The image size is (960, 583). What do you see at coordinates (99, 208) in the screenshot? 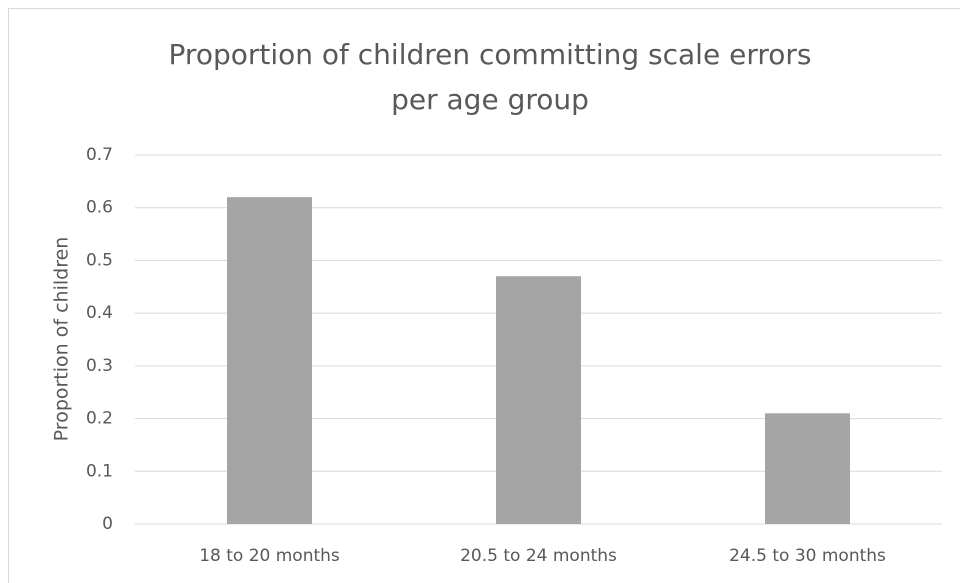
I see `y-tick-label: 0.6` at bounding box center [99, 208].